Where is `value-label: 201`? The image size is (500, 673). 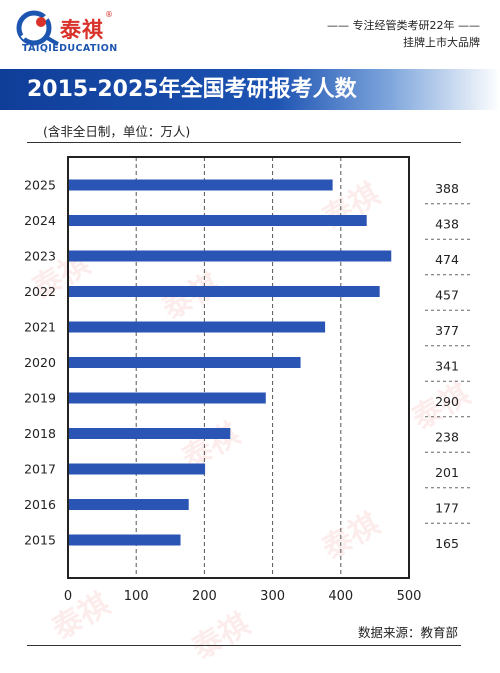 value-label: 201 is located at coordinates (447, 472).